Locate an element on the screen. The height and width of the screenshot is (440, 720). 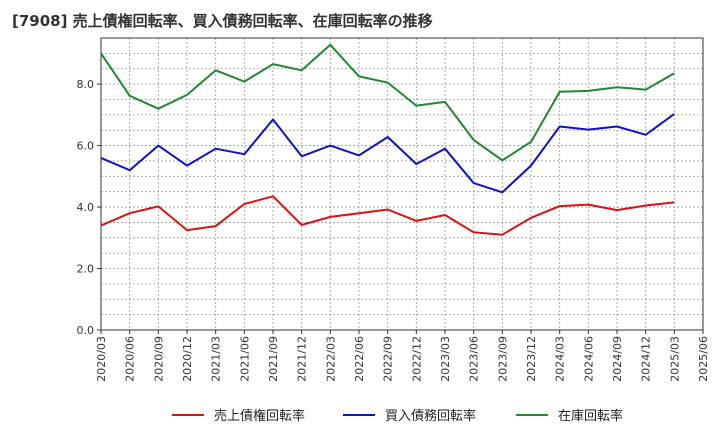
x-tick-label: 2022/03 is located at coordinates (330, 359).